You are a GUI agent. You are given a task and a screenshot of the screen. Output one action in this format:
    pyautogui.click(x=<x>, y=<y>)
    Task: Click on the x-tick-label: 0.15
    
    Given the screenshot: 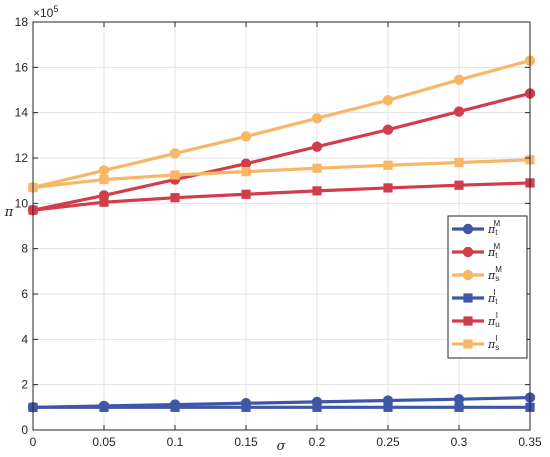 What is the action you would take?
    pyautogui.click(x=246, y=442)
    